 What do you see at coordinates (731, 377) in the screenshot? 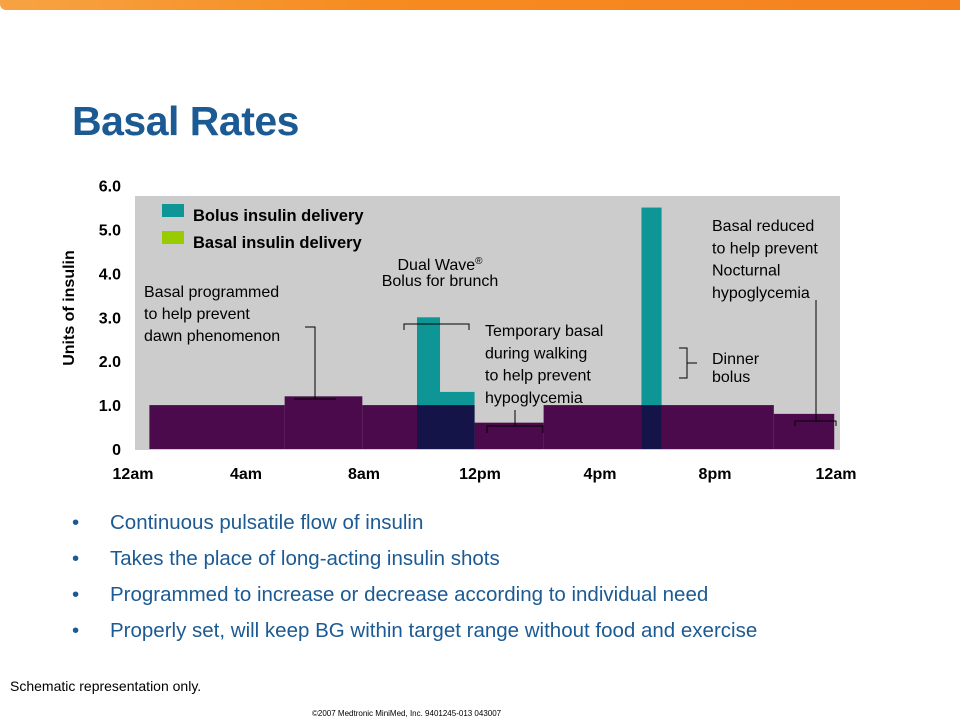
I see `annotation-line: bolus` at bounding box center [731, 377].